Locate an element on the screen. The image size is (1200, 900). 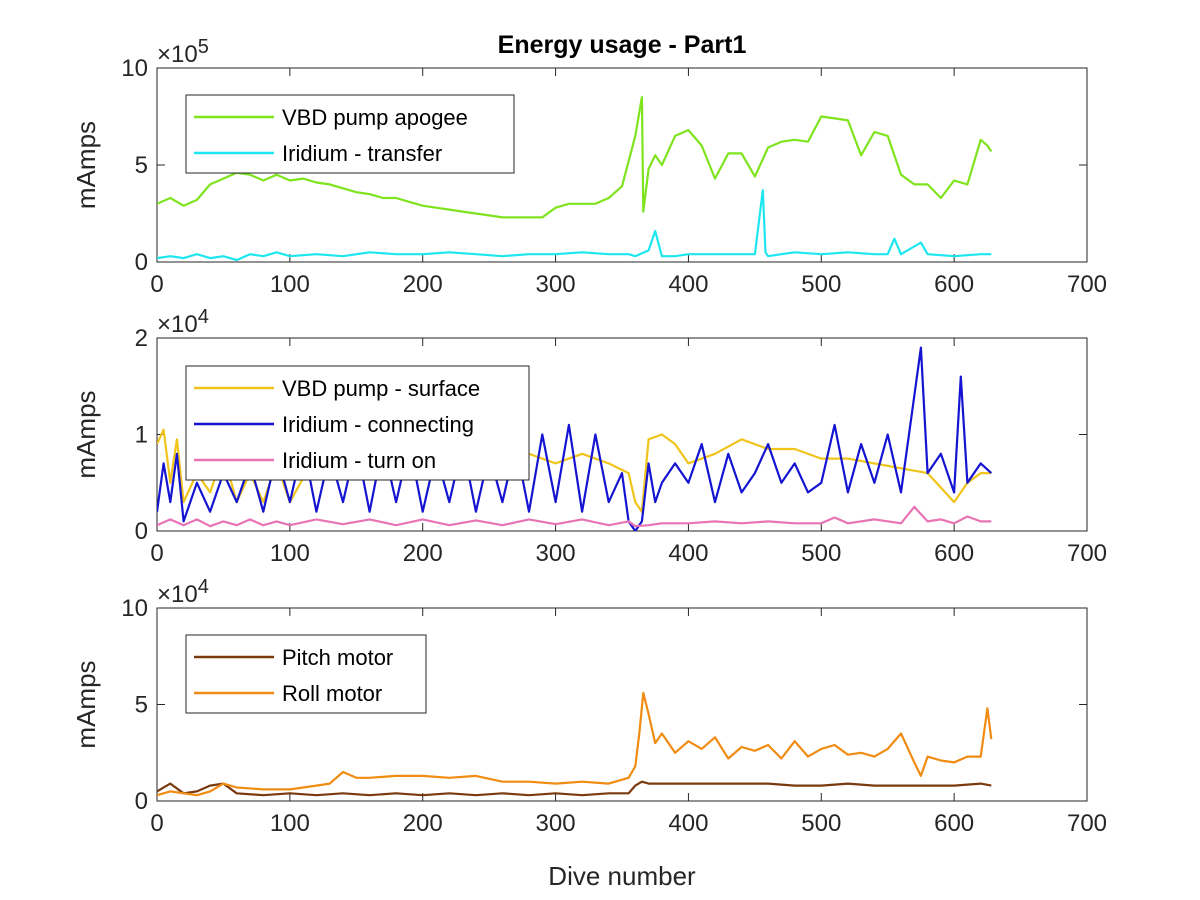
legend: Pitch motor Roll motor is located at coordinates (306, 674).